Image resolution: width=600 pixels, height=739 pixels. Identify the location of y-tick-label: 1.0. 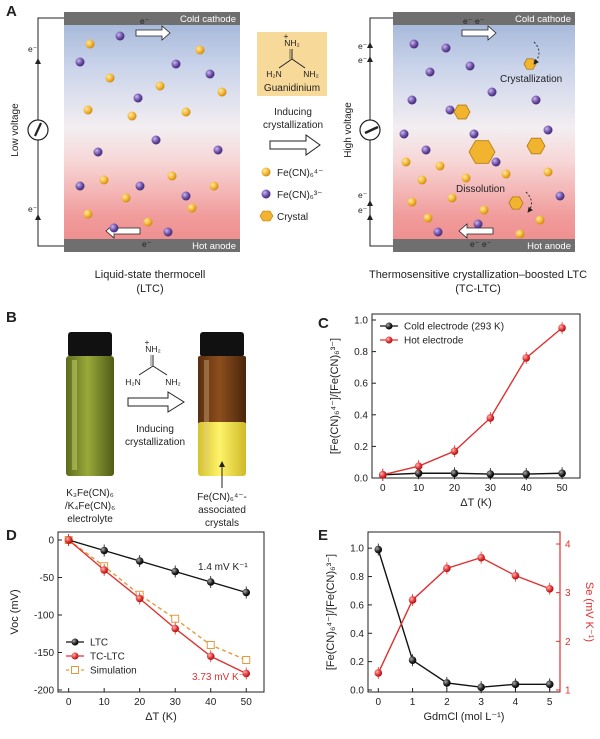
(357, 549).